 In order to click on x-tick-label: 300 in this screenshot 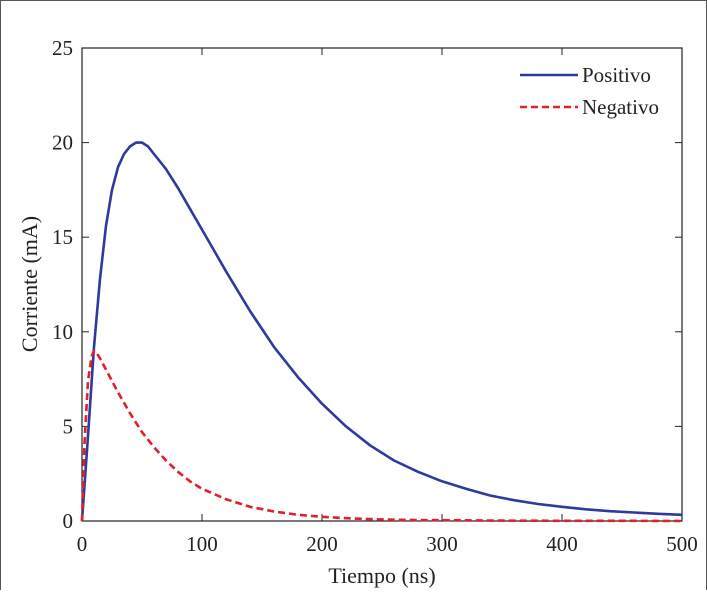, I will do `click(442, 544)`.